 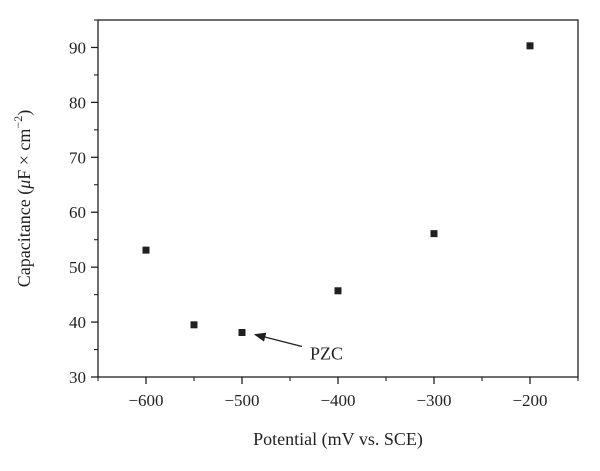 I want to click on y-axis-title-prefix: Capacitance (, so click(x=24, y=238).